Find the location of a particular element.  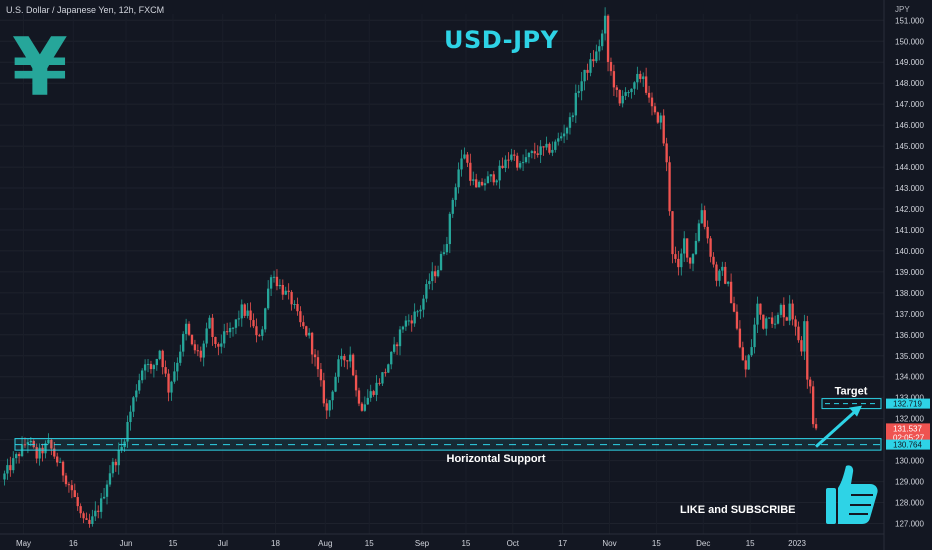

price-badge-value: 131.537 is located at coordinates (907, 428).